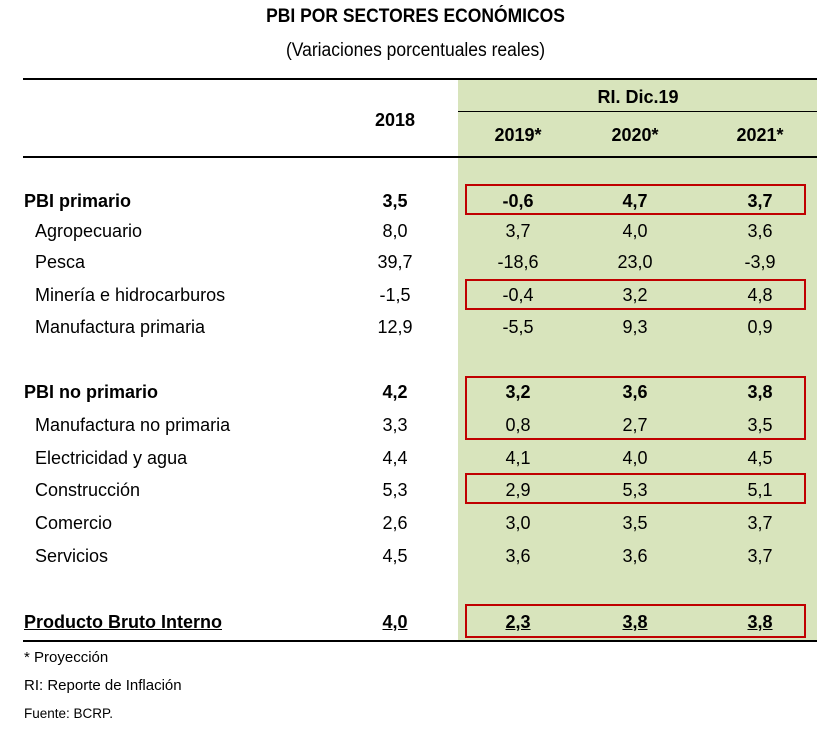  Describe the element at coordinates (760, 295) in the screenshot. I see `cell-2021: 4,8` at that location.